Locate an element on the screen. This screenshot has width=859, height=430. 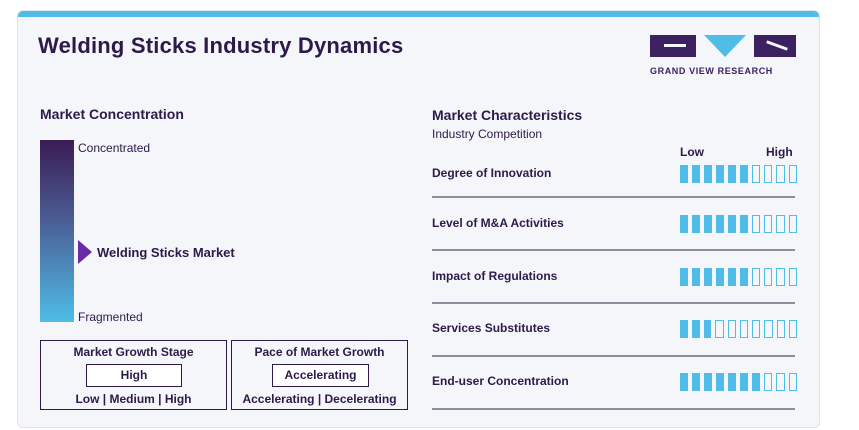
characteristic-label: End-user Concentration is located at coordinates (500, 381).